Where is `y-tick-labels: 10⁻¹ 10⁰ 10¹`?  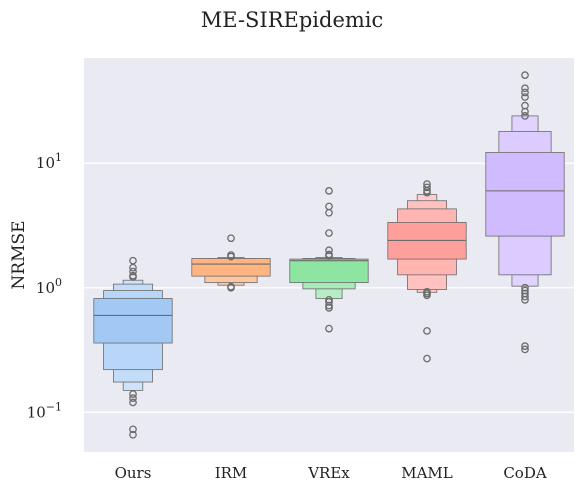
y-tick-labels: 10⁻¹ 10⁰ 10¹ is located at coordinates (44, 286).